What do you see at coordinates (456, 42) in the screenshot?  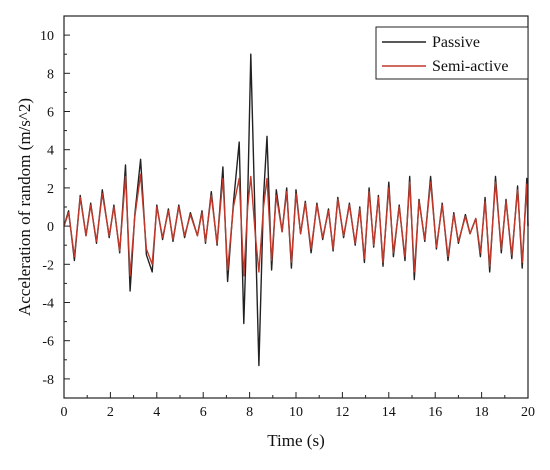 I see `legend-label-passive: Passive` at bounding box center [456, 42].